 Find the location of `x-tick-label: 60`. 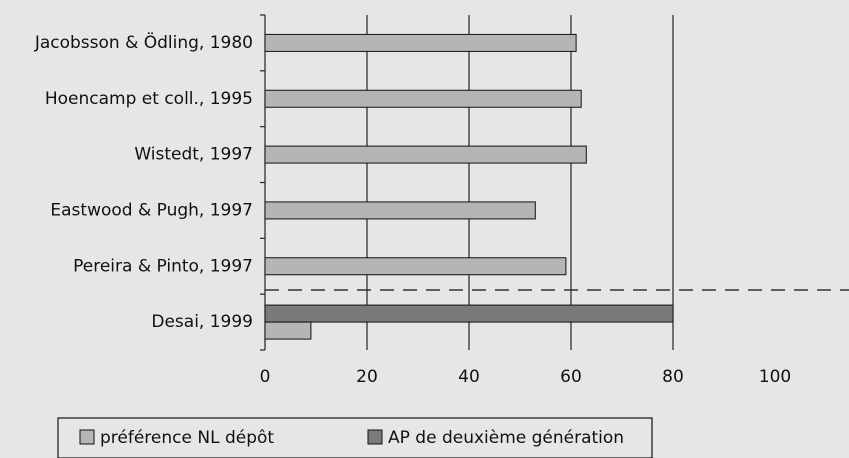

x-tick-label: 60 is located at coordinates (571, 377).